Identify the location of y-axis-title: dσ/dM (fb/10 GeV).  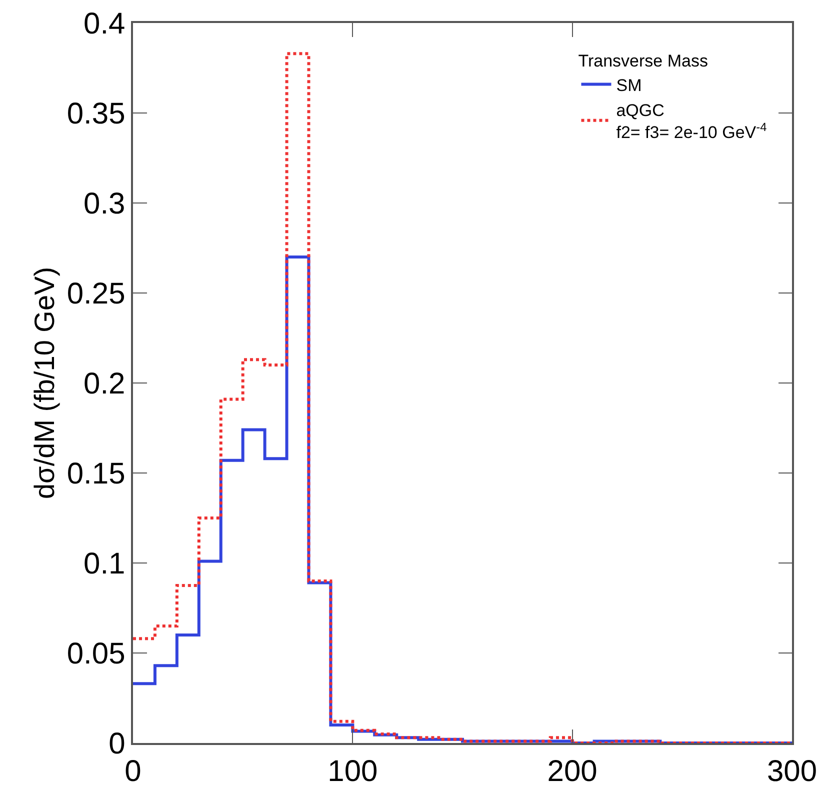
(44, 383).